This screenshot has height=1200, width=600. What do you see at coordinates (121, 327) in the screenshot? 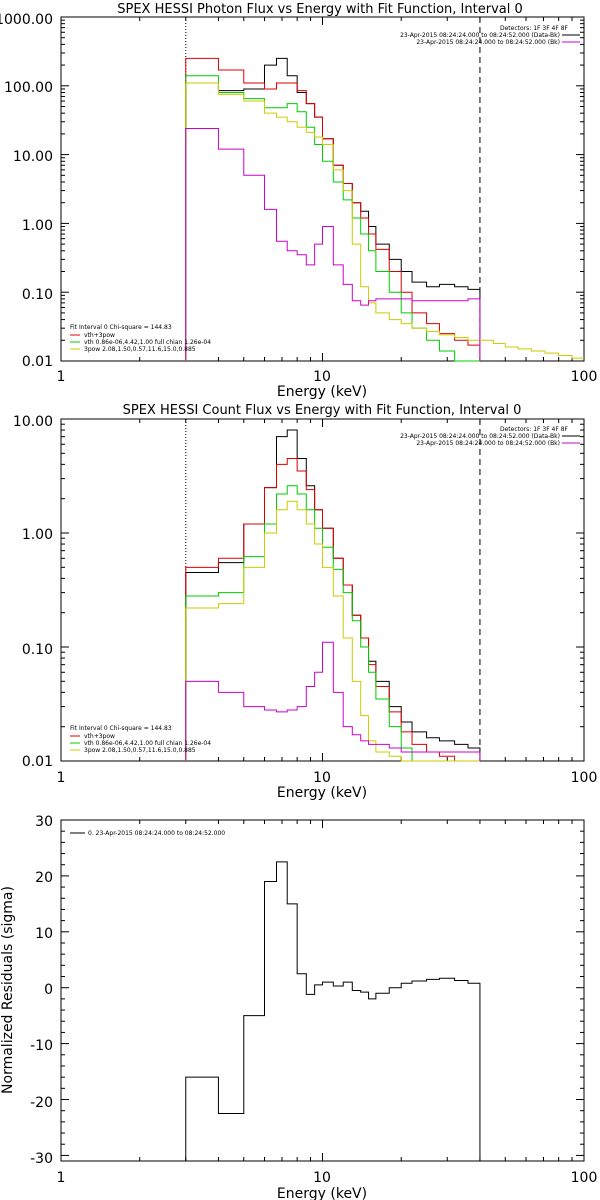
I see `legend-fit-interval: Fit Interval 0 Chi-square = 144.83` at bounding box center [121, 327].